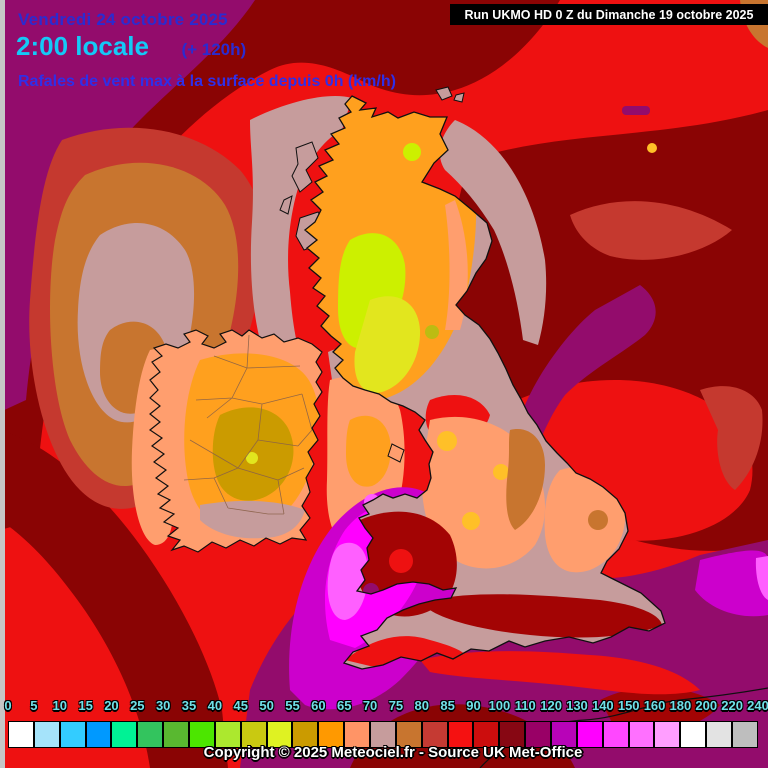 The image size is (768, 768). Describe the element at coordinates (652, 148) in the screenshot. I see `region-amber-dot-topright` at that location.